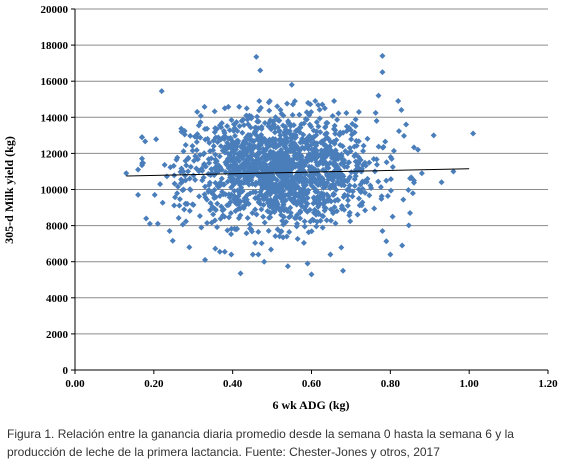 This screenshot has width=574, height=464. What do you see at coordinates (548, 384) in the screenshot?
I see `x-tick-label: 1.20` at bounding box center [548, 384].